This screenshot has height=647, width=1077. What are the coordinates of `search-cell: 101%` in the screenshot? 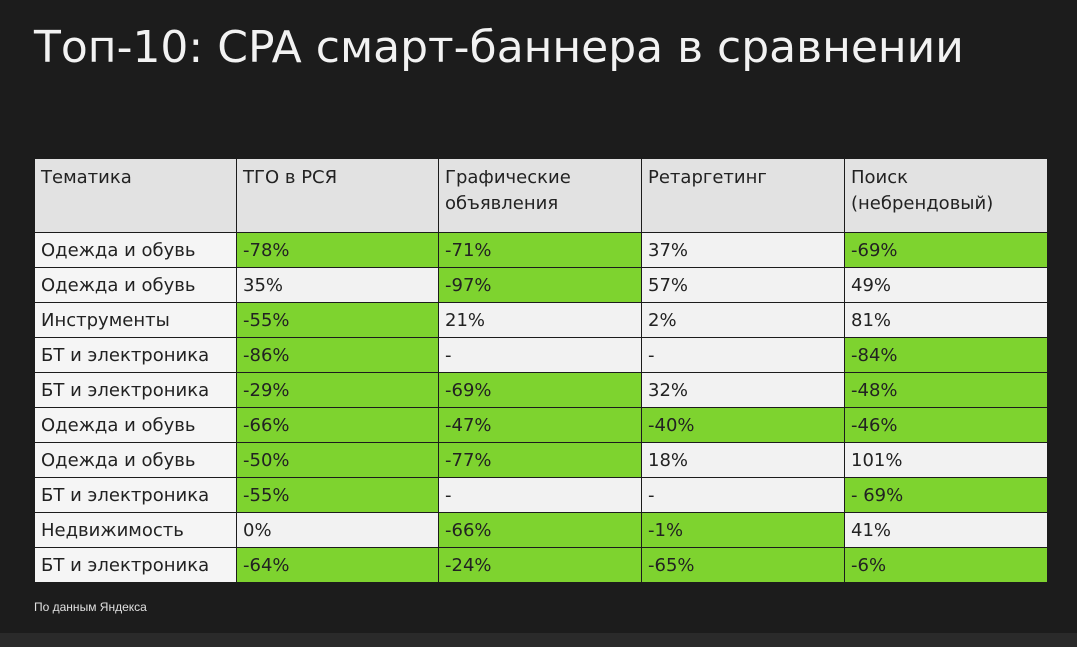 It's located at (946, 460).